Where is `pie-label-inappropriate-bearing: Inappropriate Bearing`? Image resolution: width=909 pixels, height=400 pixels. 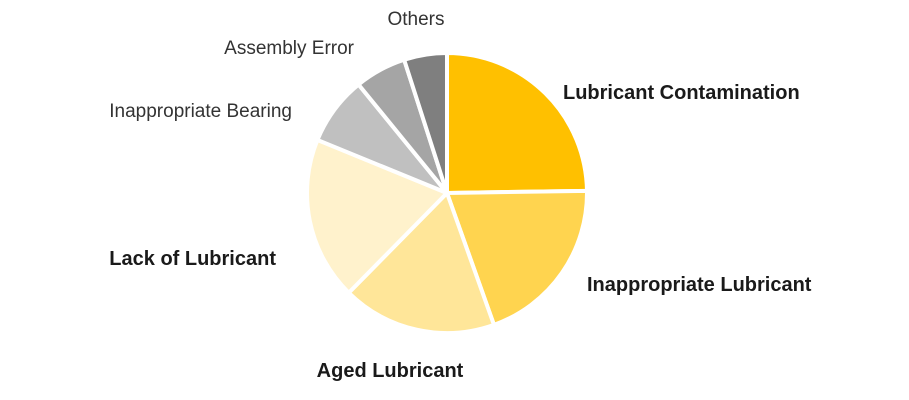 pie-label-inappropriate-bearing: Inappropriate Bearing is located at coordinates (200, 111).